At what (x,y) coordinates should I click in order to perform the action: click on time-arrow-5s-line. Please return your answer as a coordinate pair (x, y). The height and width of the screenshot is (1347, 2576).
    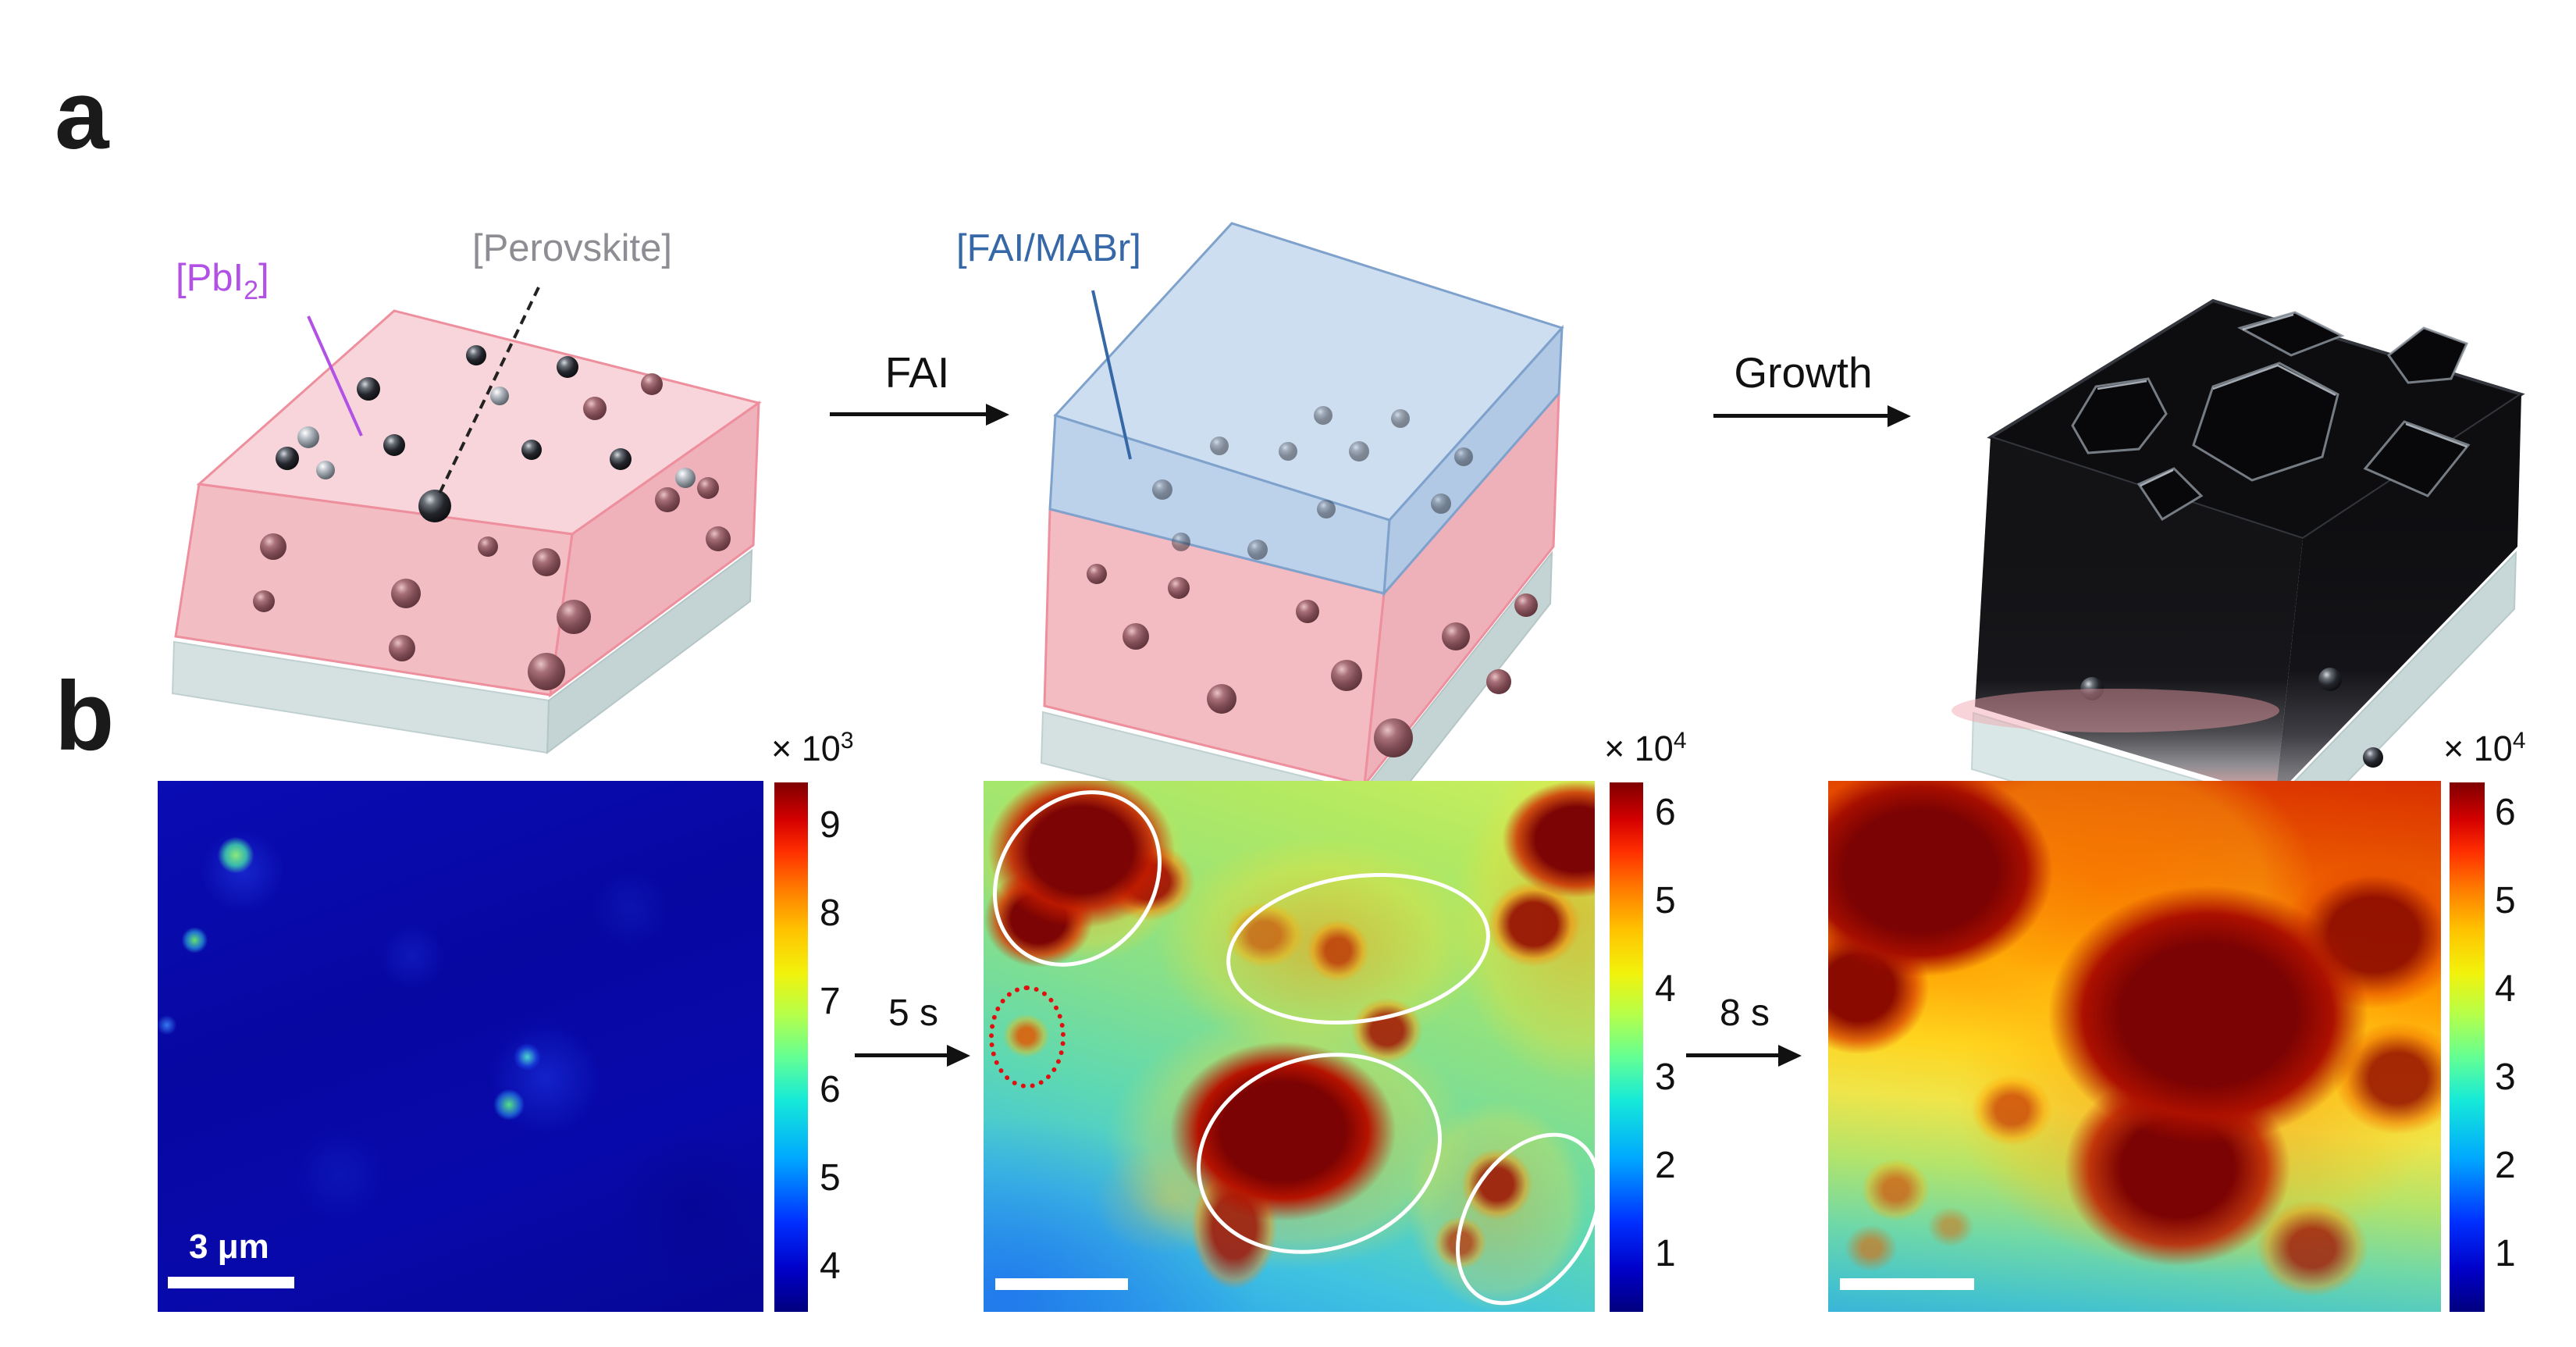
    Looking at the image, I should click on (901, 1055).